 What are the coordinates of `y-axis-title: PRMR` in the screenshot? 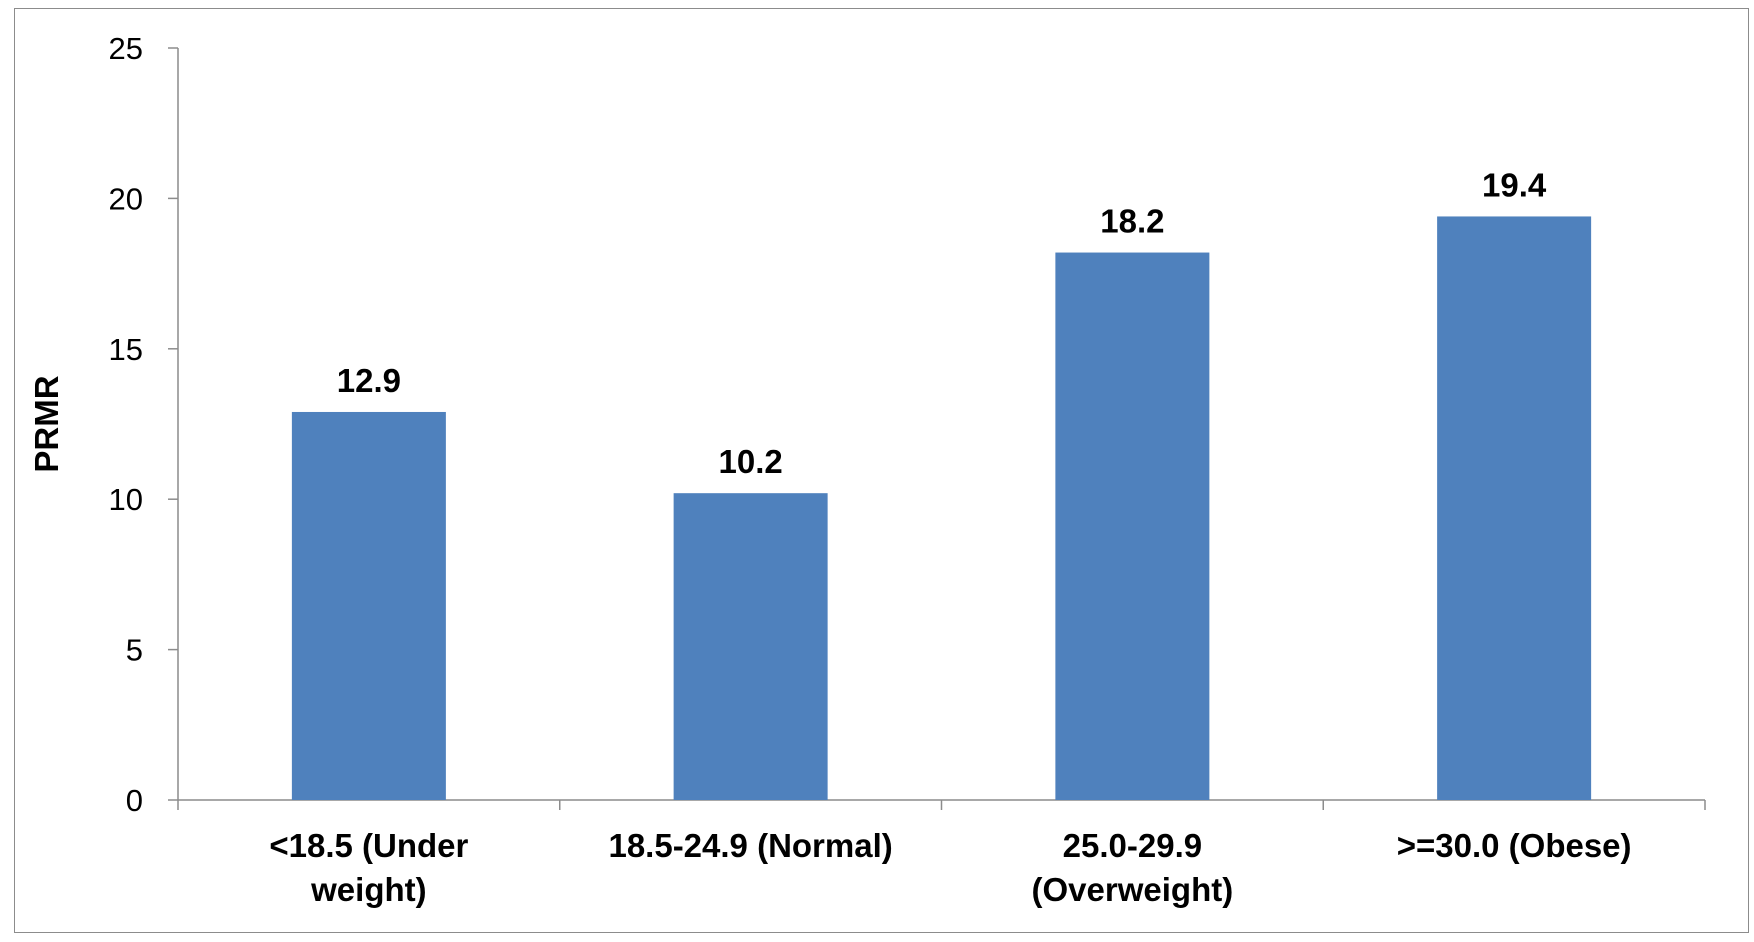 It's located at (46, 423).